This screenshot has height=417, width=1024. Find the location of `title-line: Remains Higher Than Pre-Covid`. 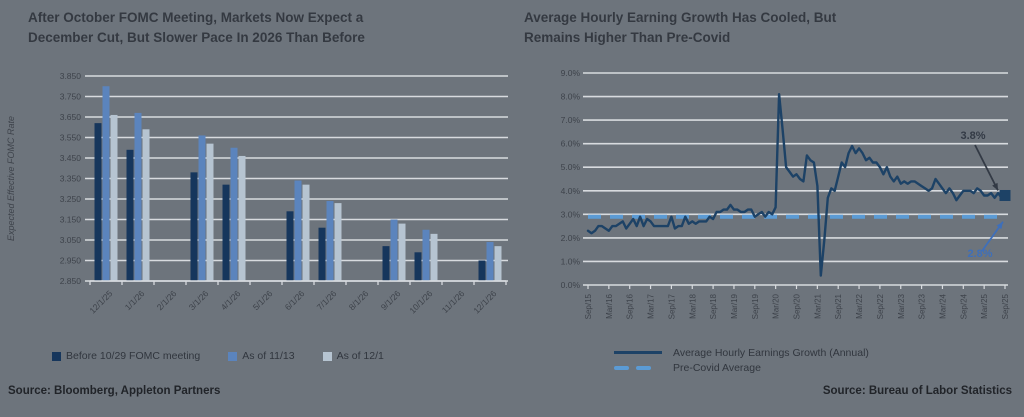

title-line: Remains Higher Than Pre-Covid is located at coordinates (627, 38).